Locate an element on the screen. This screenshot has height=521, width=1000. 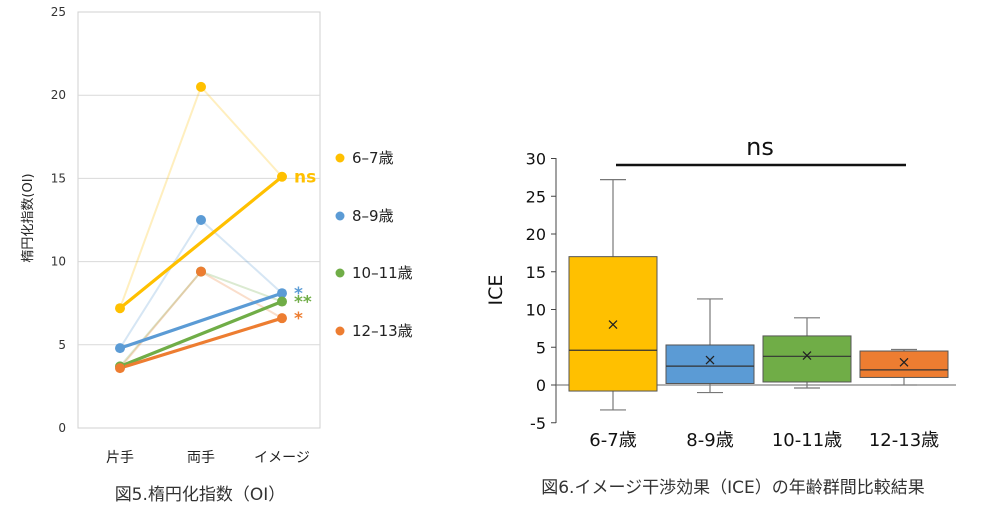
ice-y-tick-label: -5 is located at coordinates (538, 423).